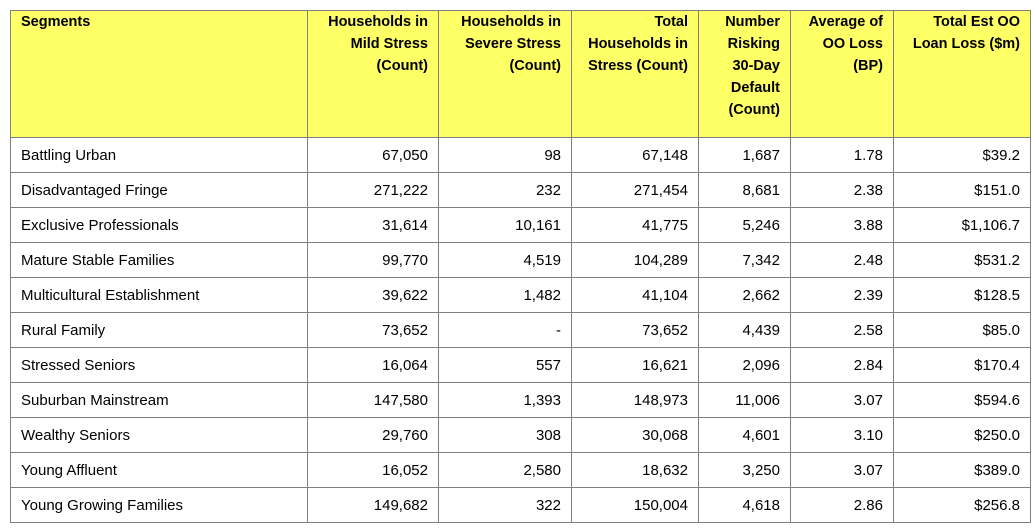  What do you see at coordinates (505, 155) in the screenshot?
I see `value-cell: 98` at bounding box center [505, 155].